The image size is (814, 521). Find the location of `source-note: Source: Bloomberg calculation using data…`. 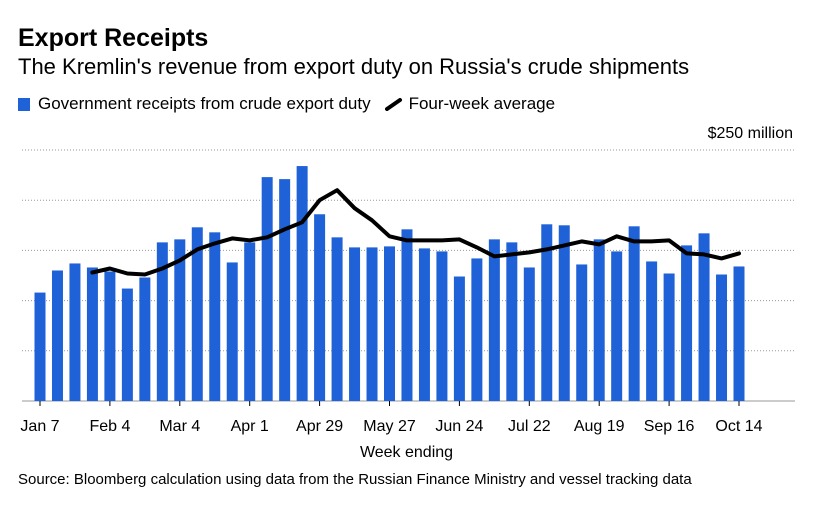

source-note: Source: Bloomberg calculation using data… is located at coordinates (355, 479).